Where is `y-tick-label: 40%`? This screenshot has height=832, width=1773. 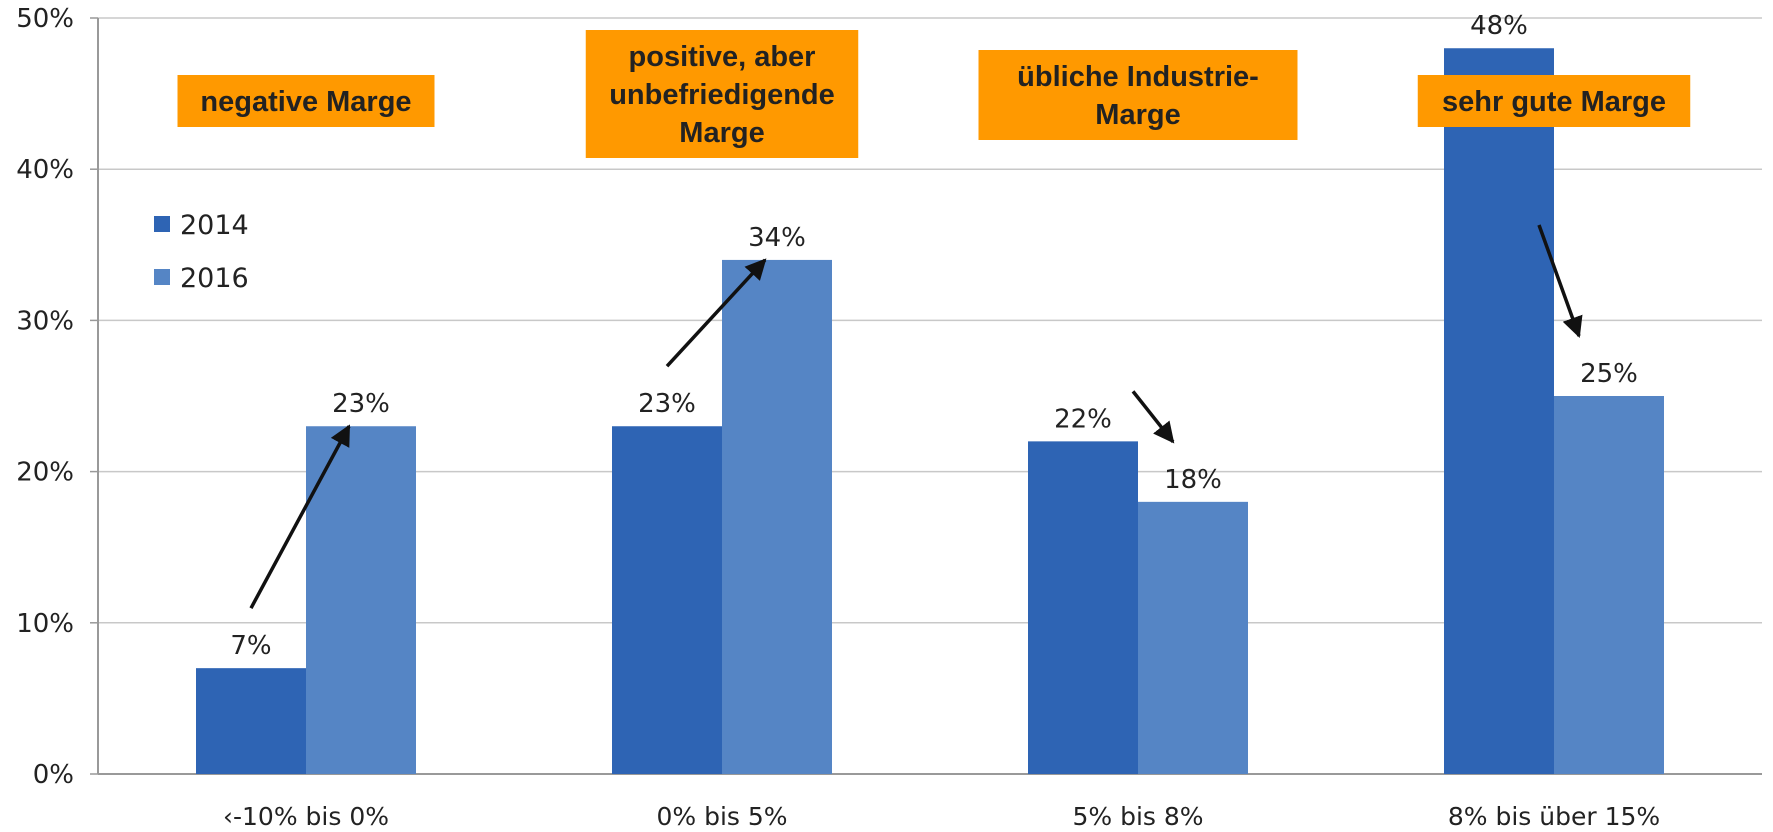 y-tick-label: 40% is located at coordinates (45, 170).